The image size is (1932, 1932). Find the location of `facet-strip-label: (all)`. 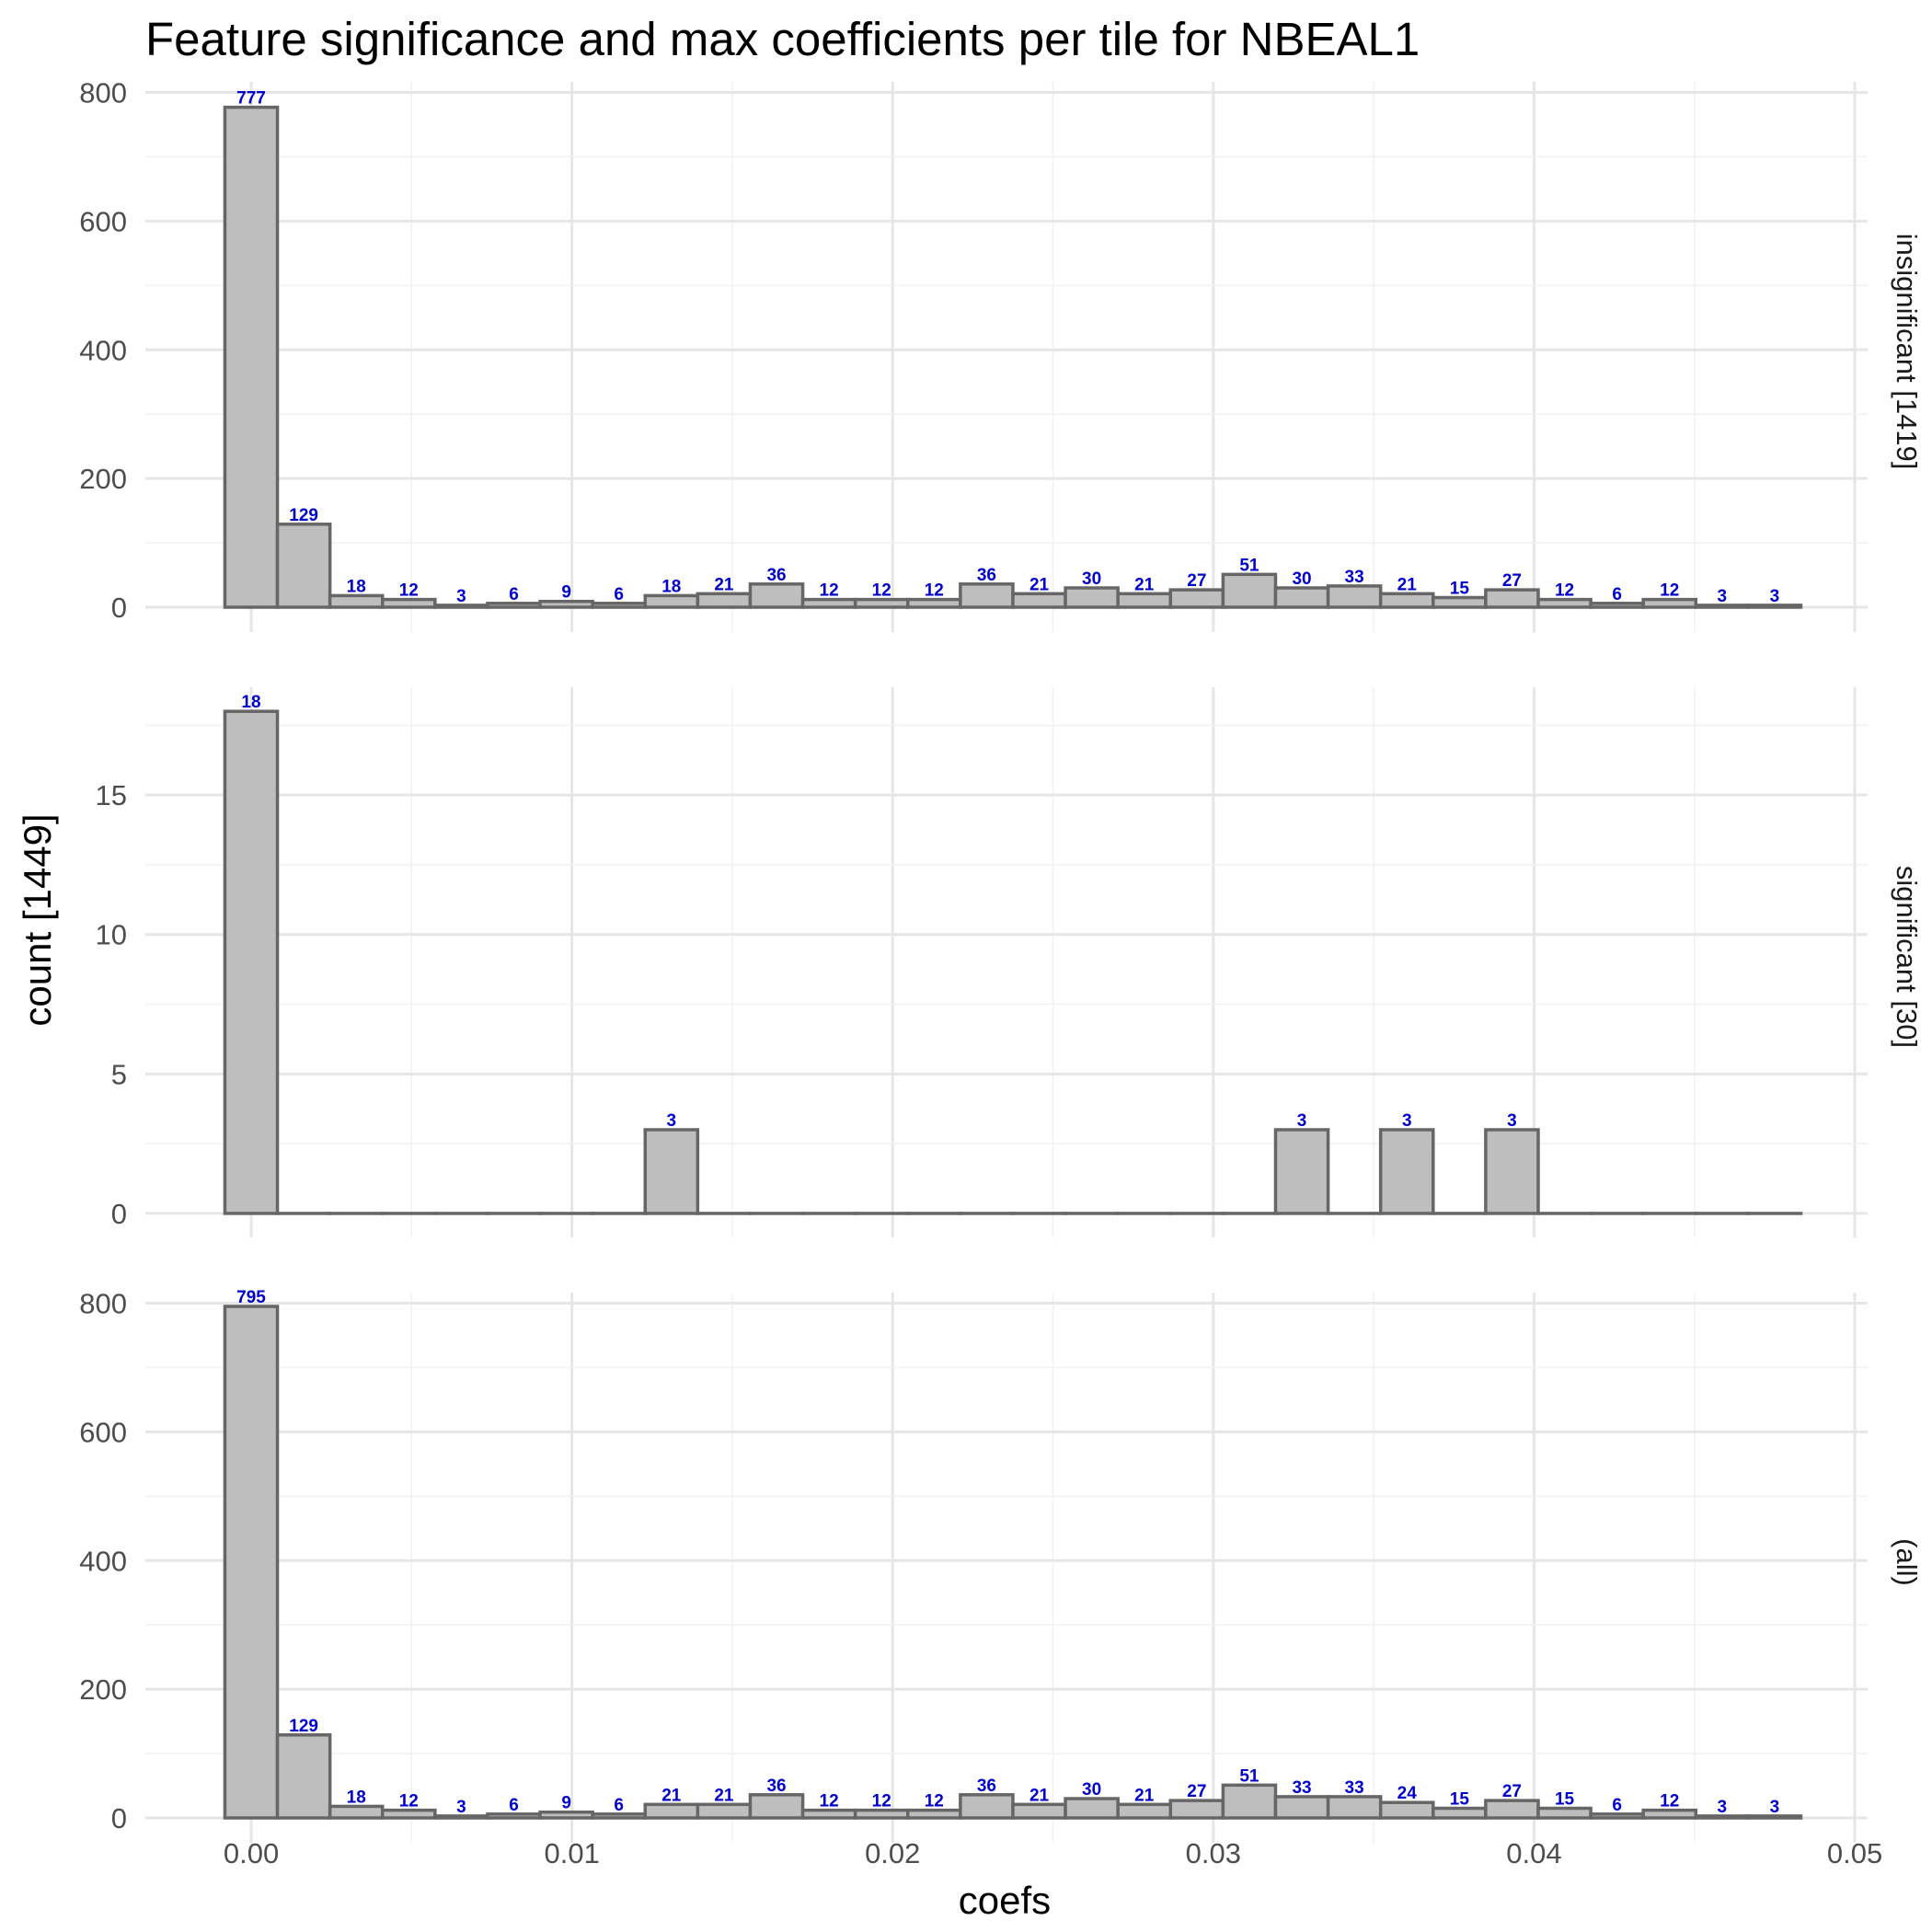

facet-strip-label: (all) is located at coordinates (1907, 1562).